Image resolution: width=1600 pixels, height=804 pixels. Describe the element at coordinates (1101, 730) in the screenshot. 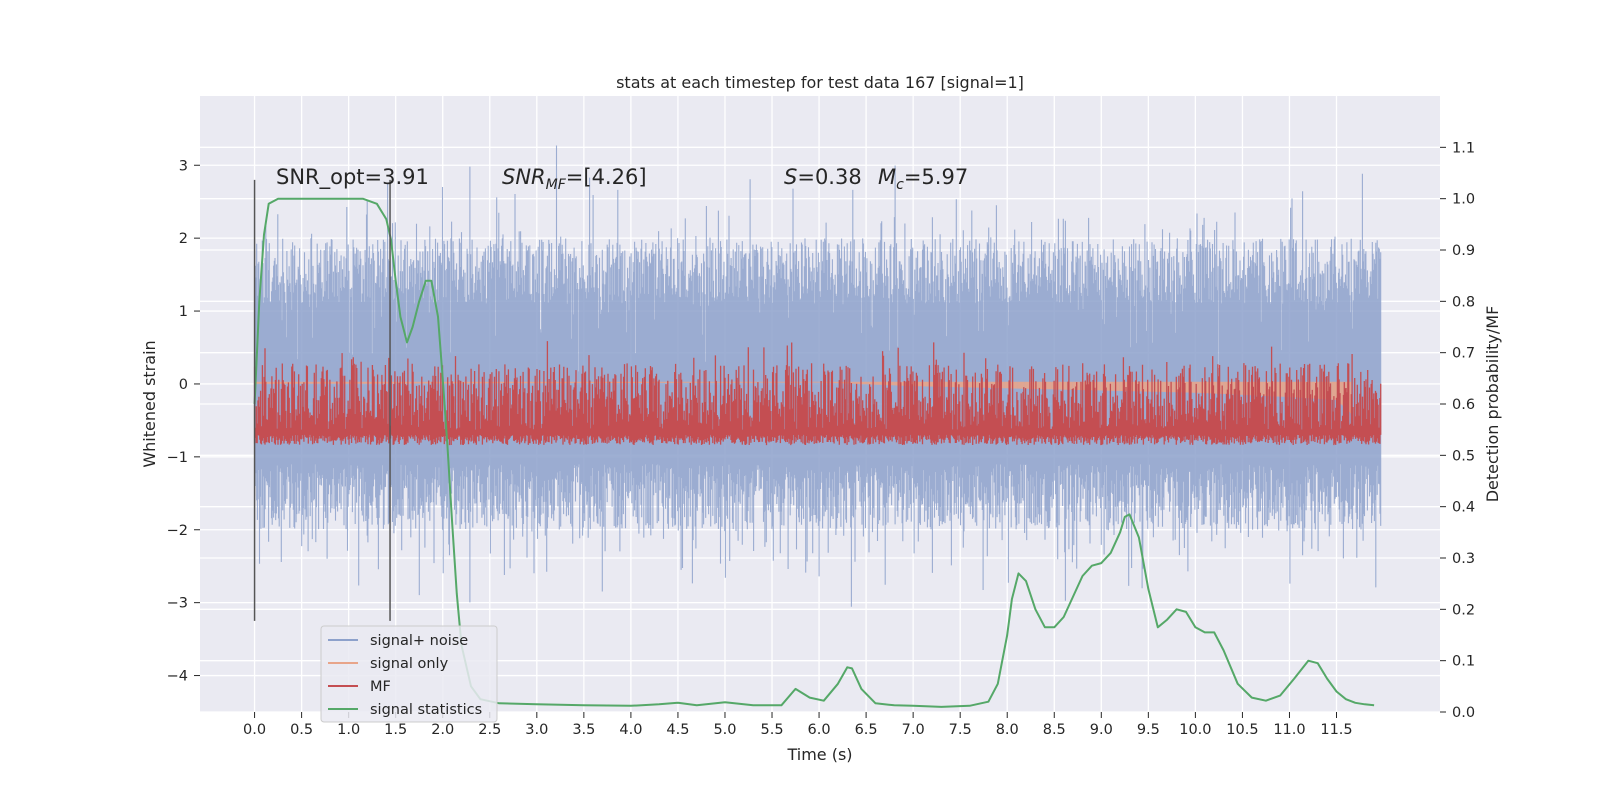

I see `x-tick-label: 9.0` at that location.